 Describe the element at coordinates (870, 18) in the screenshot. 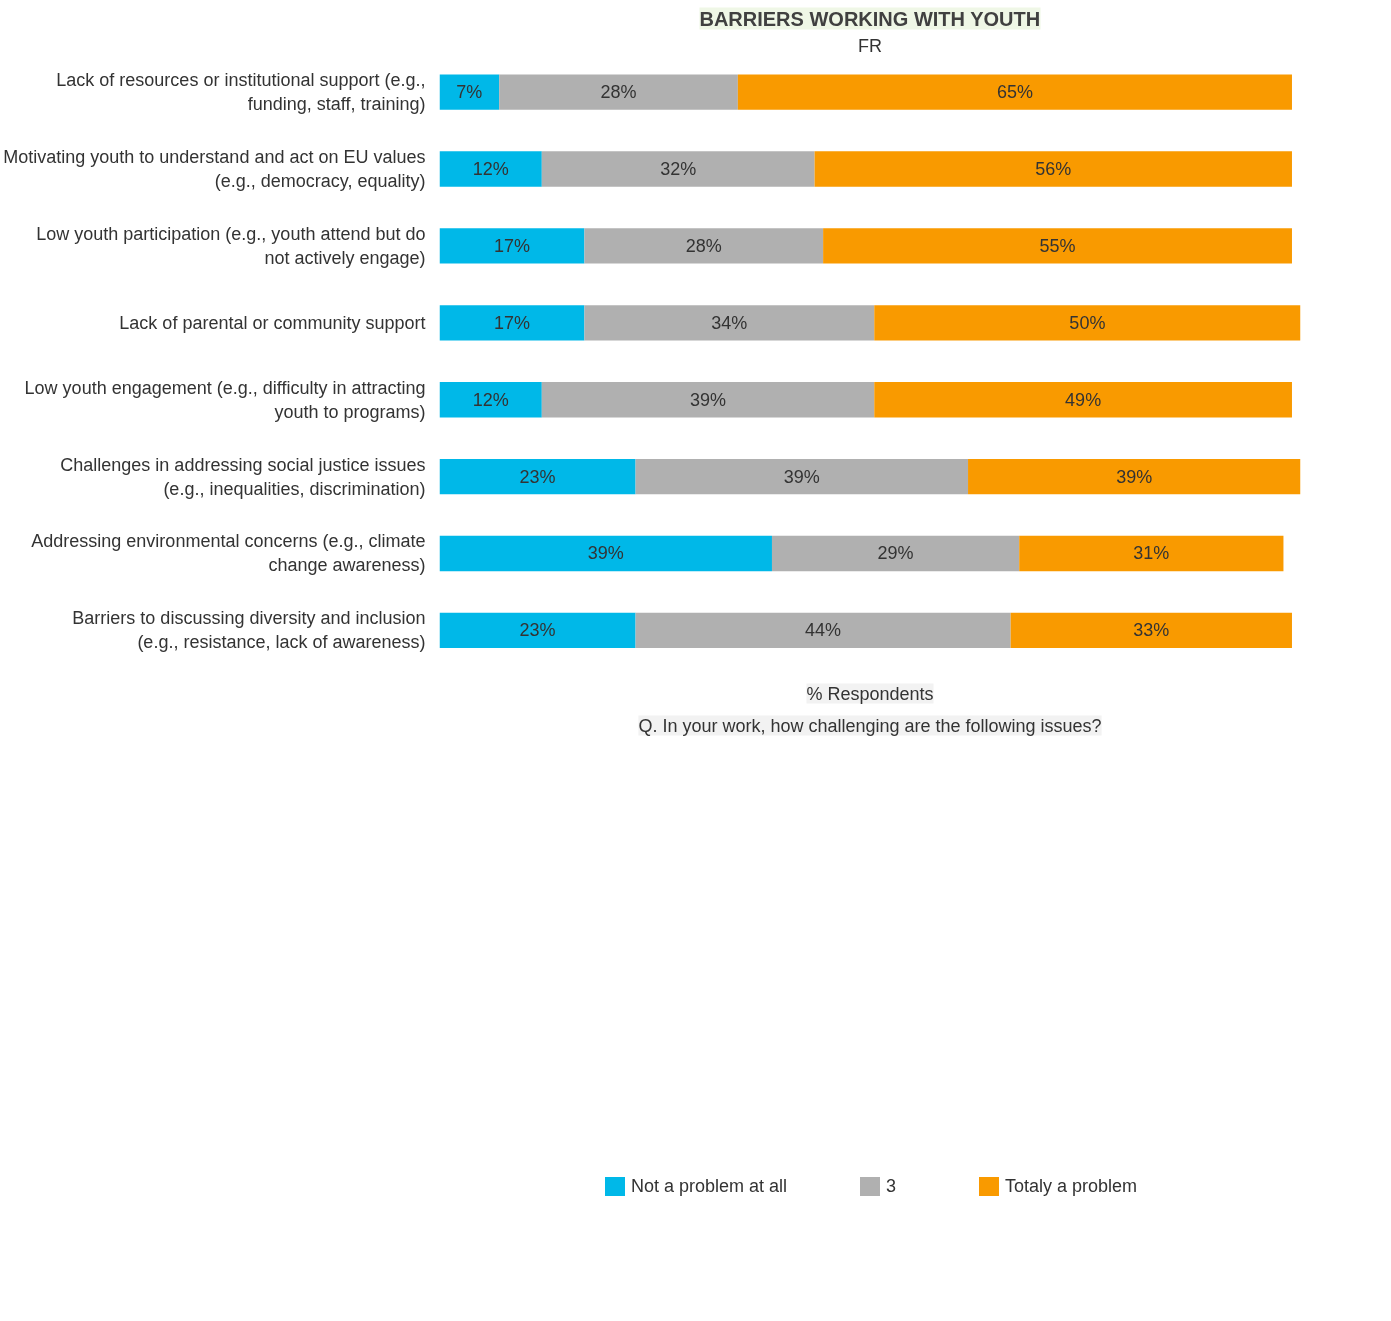

I see `chart-title: BARRIERS WORKING WITH YOUTH` at that location.